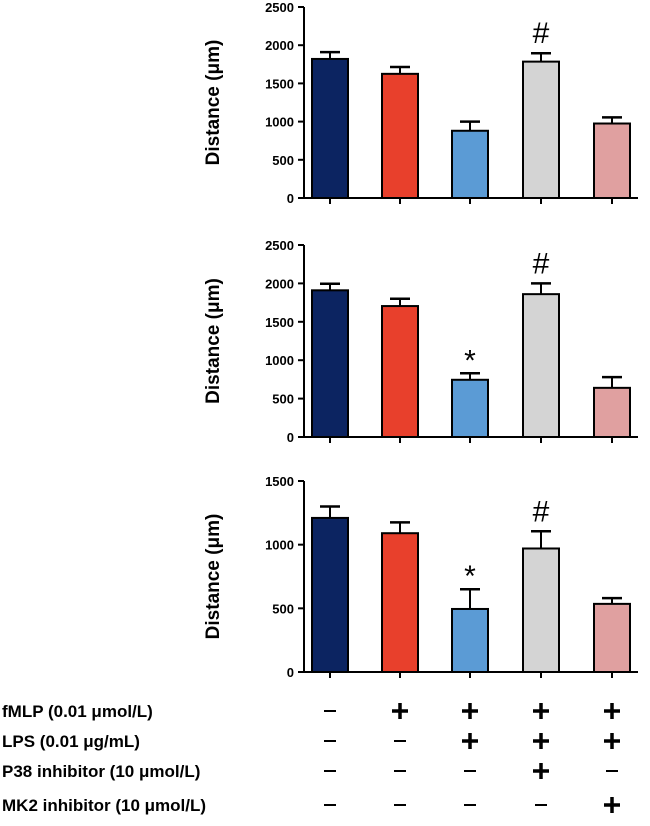  What do you see at coordinates (77, 711) in the screenshot?
I see `condition-label: fMLP (0.01 μmol/L)` at bounding box center [77, 711].